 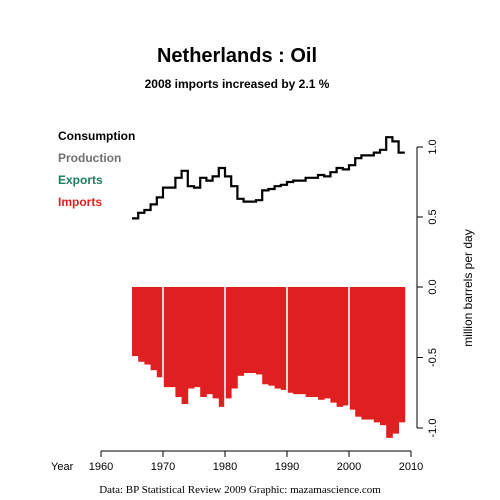 I want to click on imports-bar-1995, so click(x=321, y=343).